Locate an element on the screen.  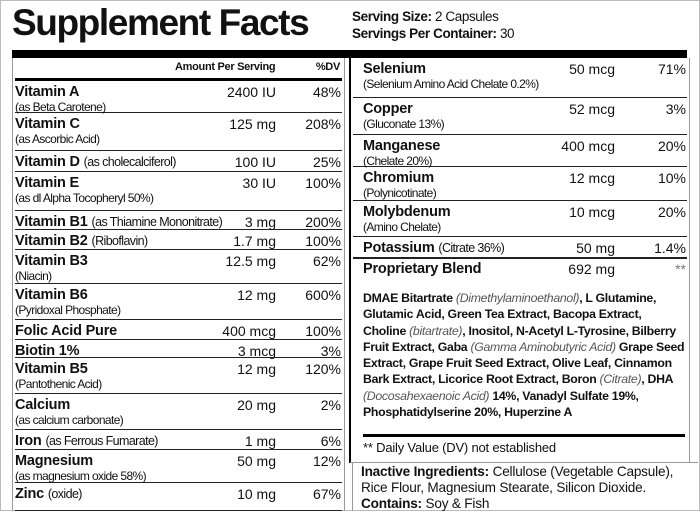
nutrient-row: Copper (Gluconate 13%) 52 mcg 3% is located at coordinates (520, 116).